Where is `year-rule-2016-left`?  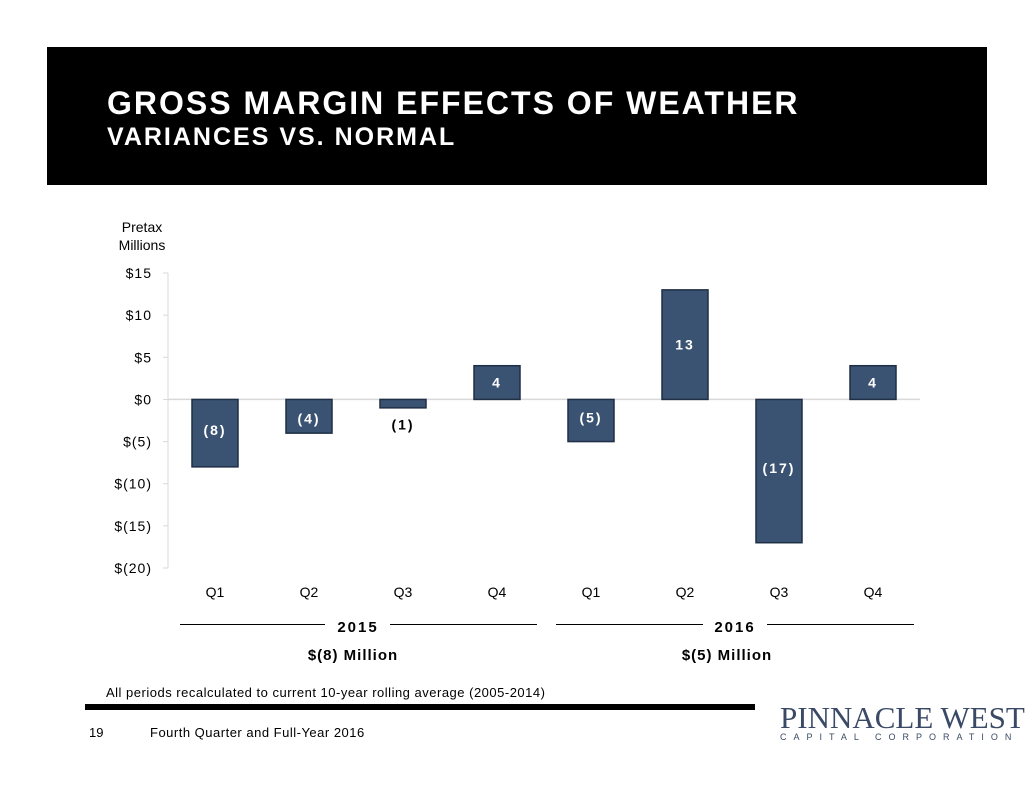
year-rule-2016-left is located at coordinates (629, 624).